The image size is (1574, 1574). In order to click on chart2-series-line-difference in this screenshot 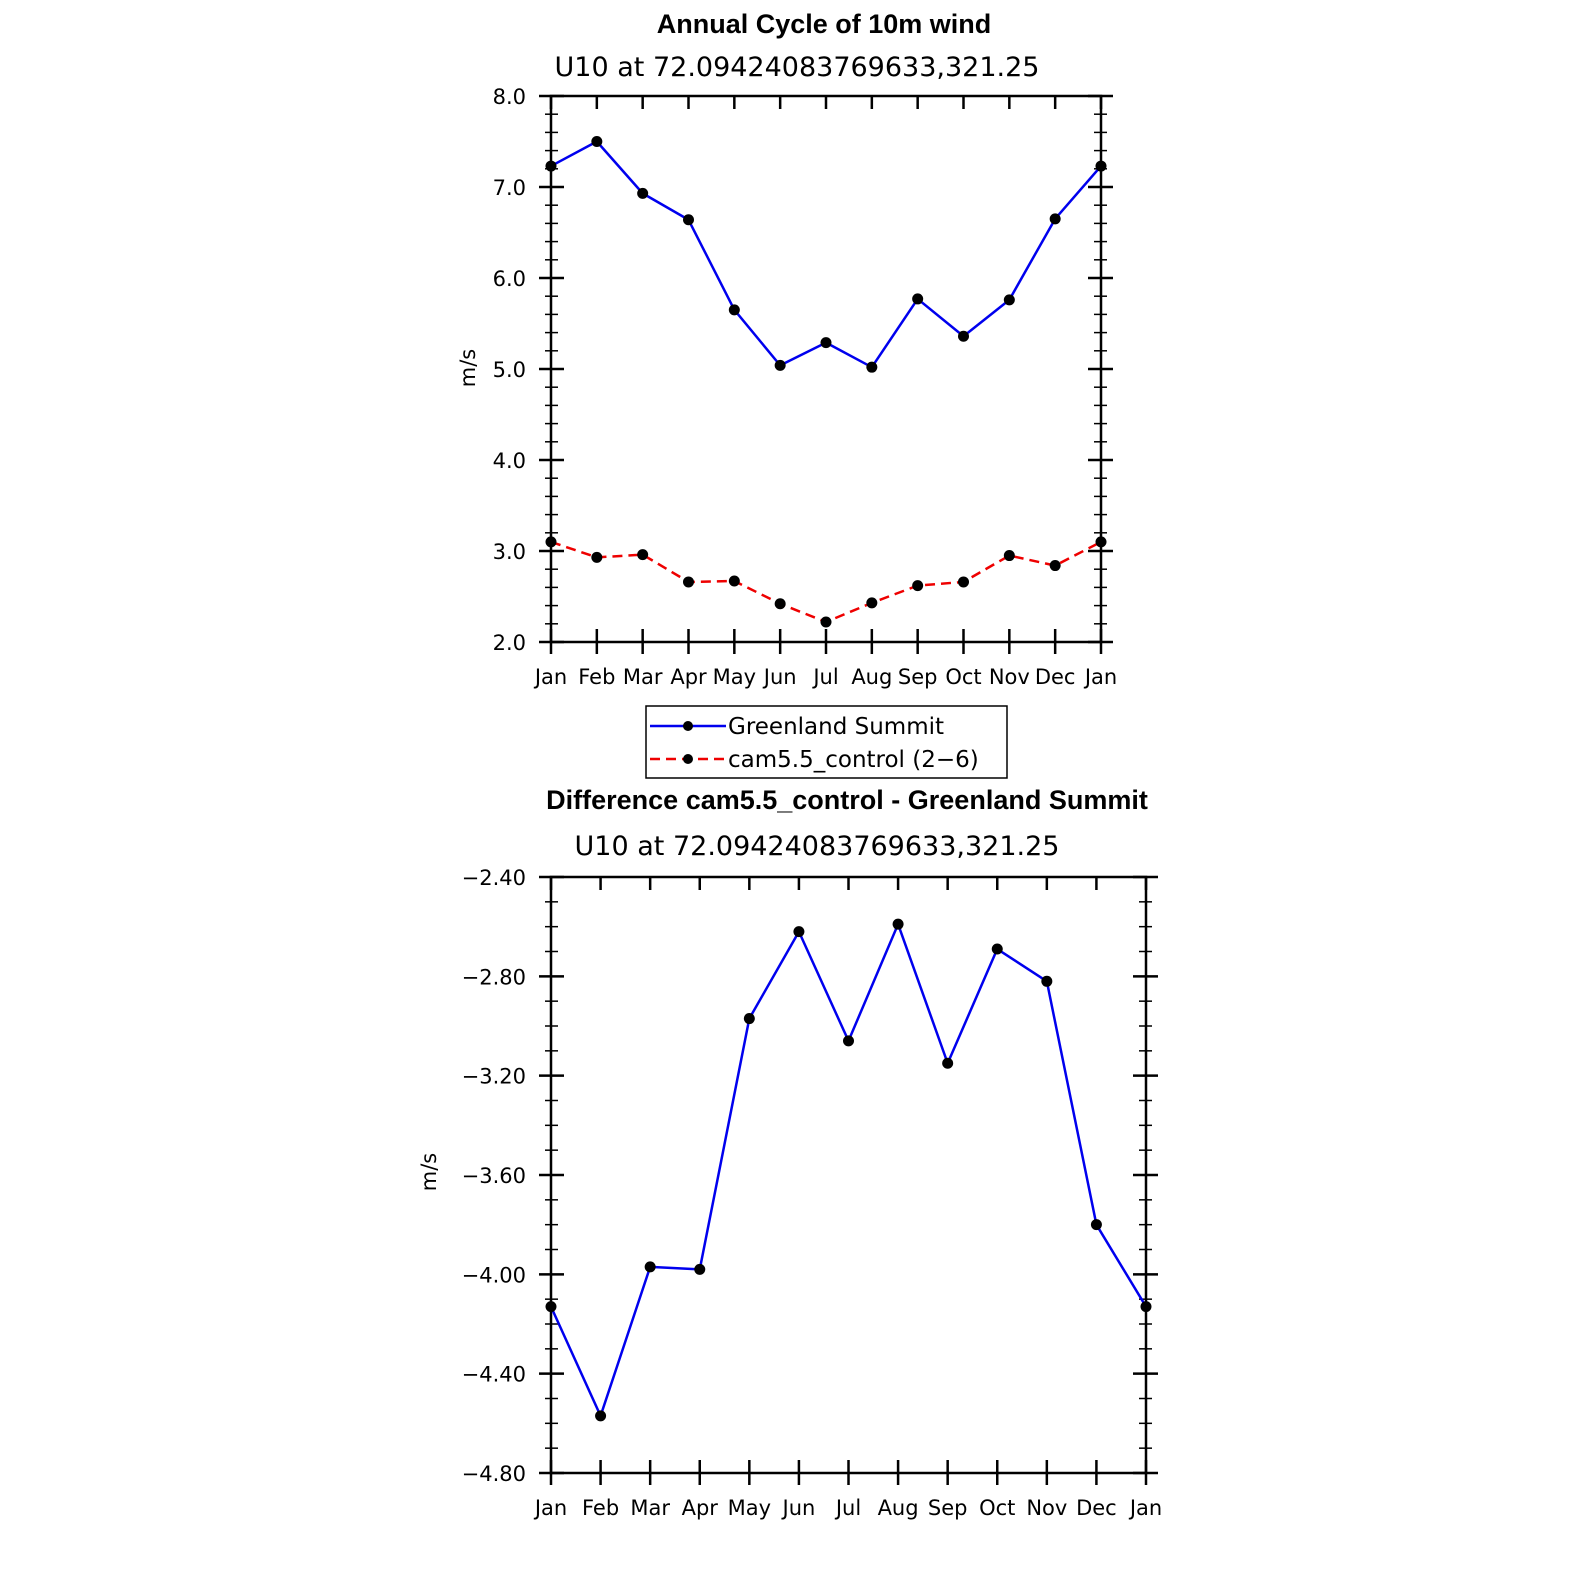, I will do `click(848, 1170)`.